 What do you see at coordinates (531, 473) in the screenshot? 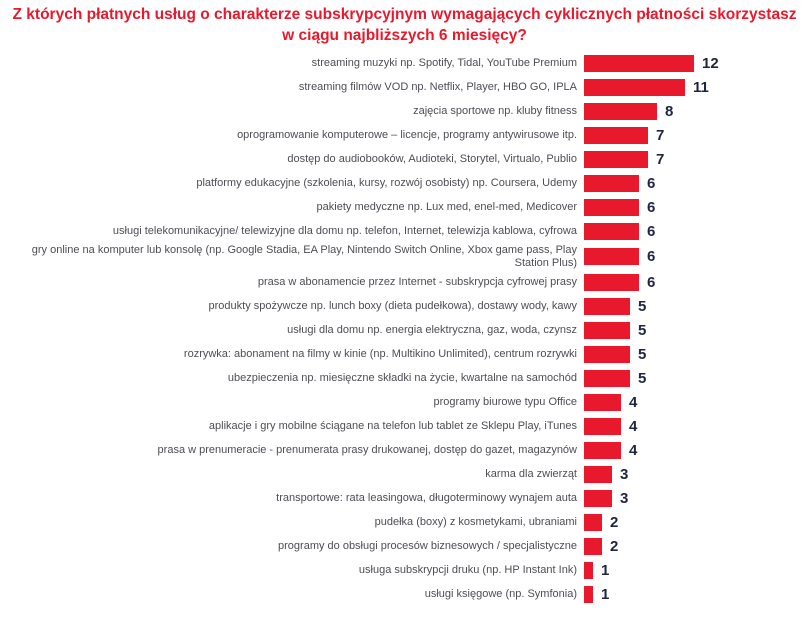
I see `category-label: karma dla zwierząt` at bounding box center [531, 473].